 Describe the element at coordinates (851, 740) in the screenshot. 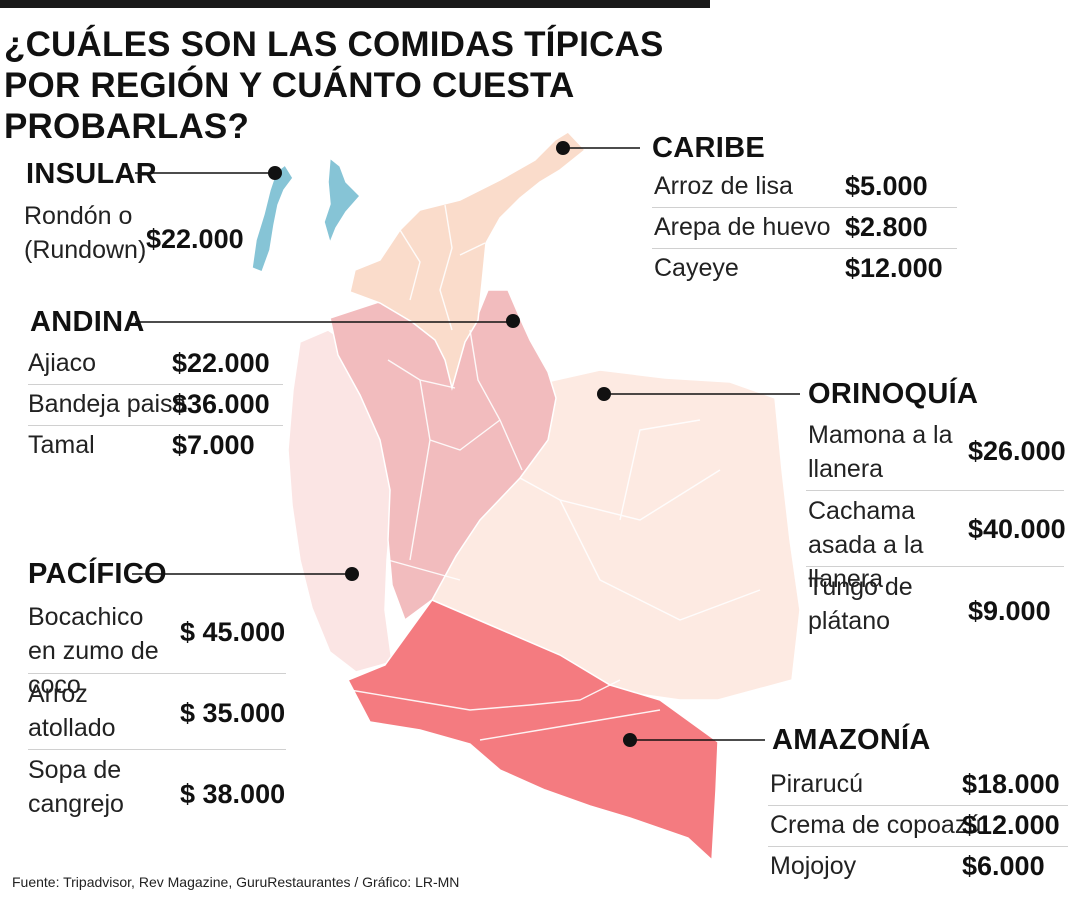

I see `region-label-amazonia: AMAZONÍA` at that location.